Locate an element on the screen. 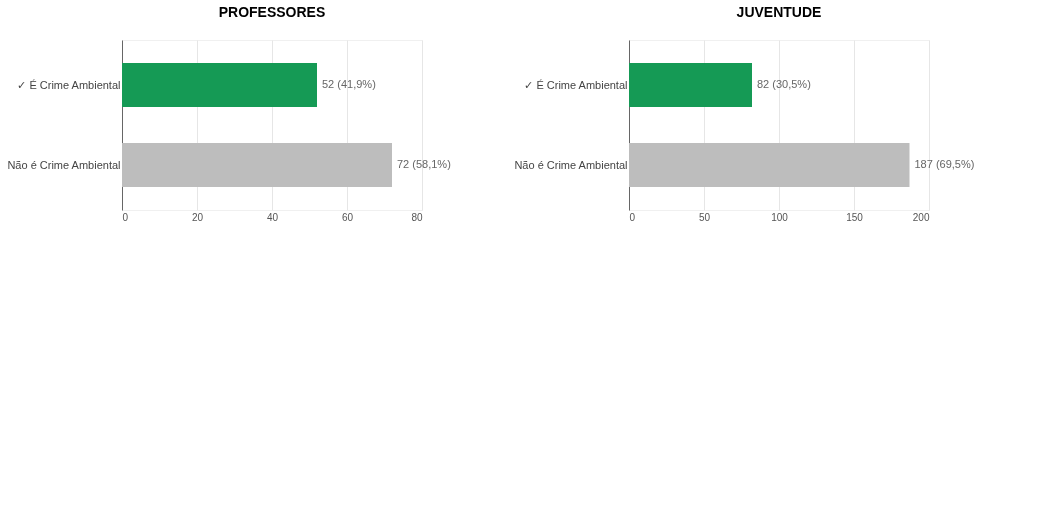 This screenshot has height=509, width=1055. x-tick-label: 50 is located at coordinates (704, 217).